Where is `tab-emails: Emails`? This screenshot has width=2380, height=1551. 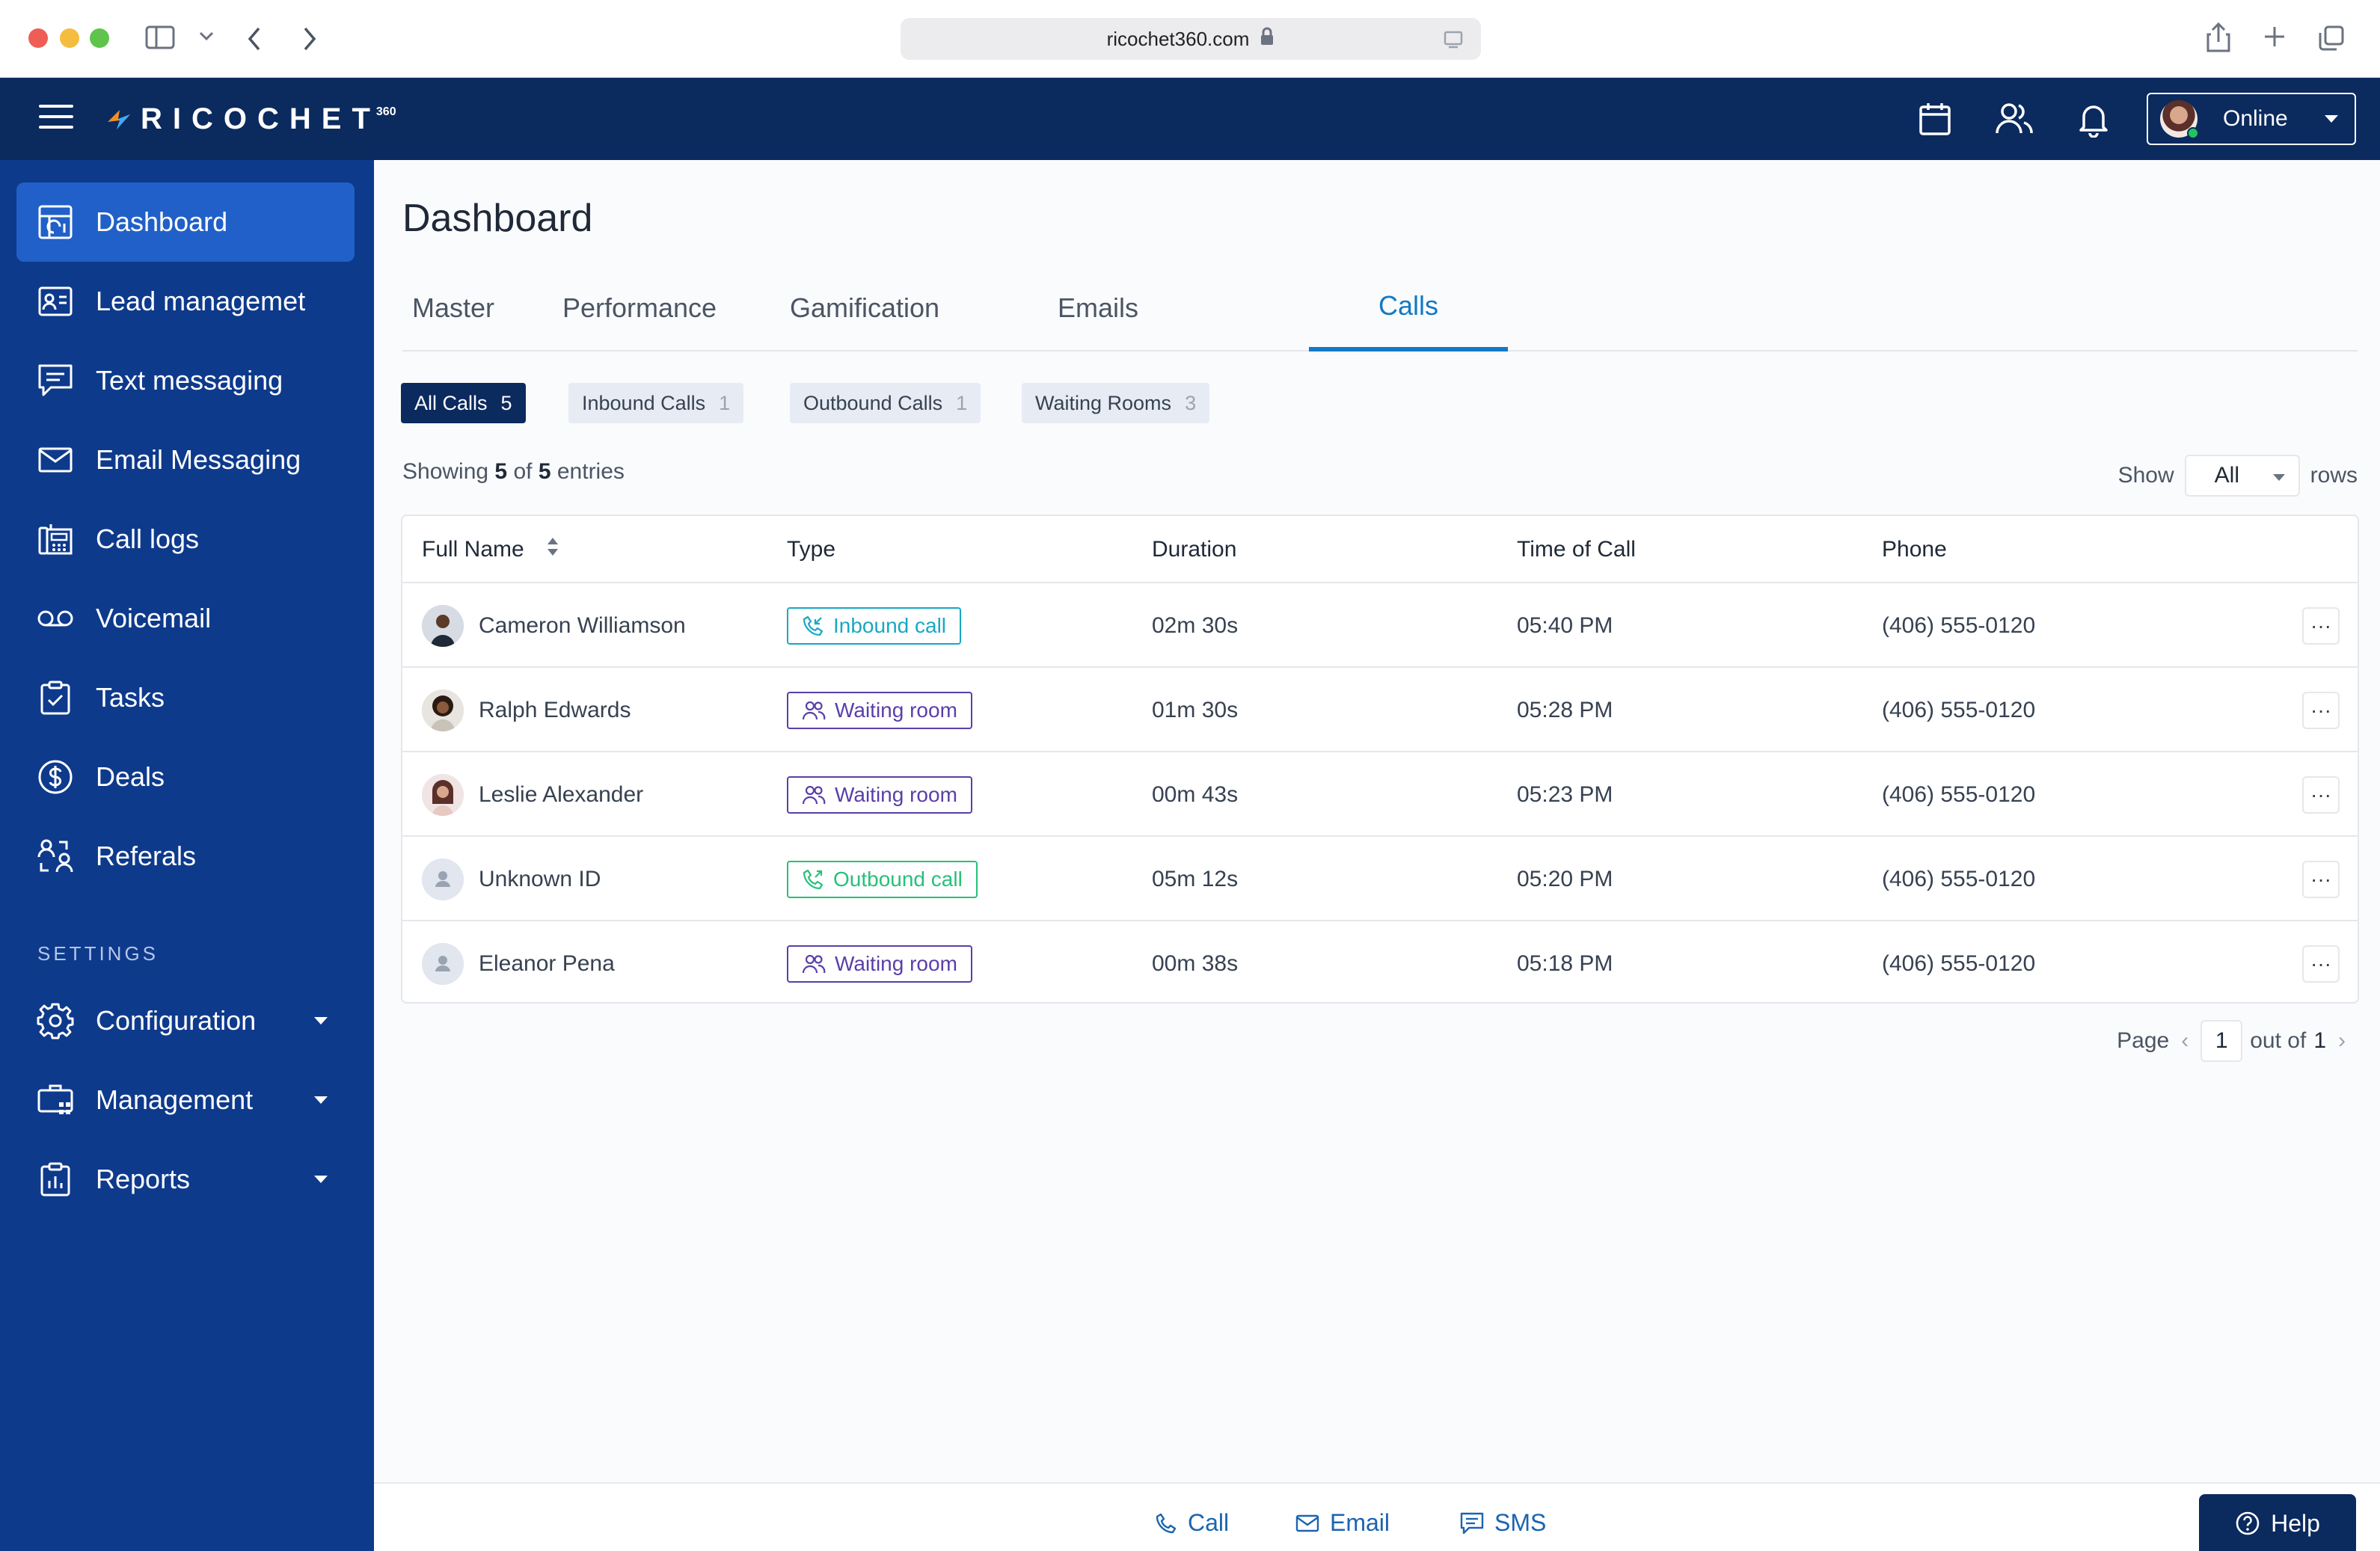
tab-emails: Emails is located at coordinates (1098, 308).